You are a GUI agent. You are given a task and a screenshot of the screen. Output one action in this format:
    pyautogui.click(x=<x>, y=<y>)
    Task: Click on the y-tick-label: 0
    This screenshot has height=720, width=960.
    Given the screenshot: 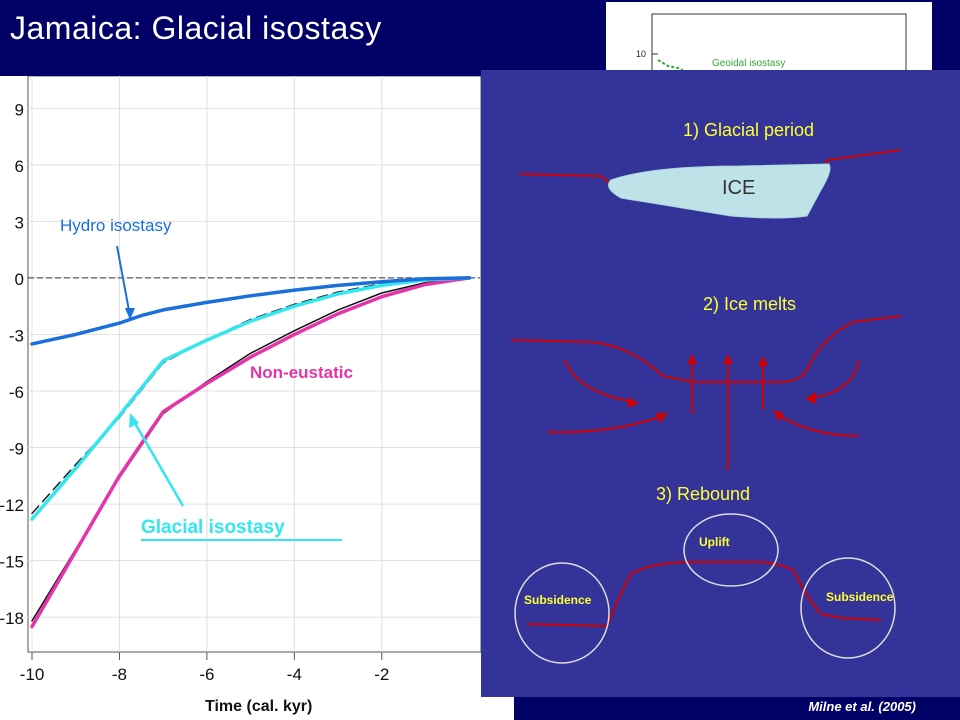 What is the action you would take?
    pyautogui.click(x=19, y=279)
    